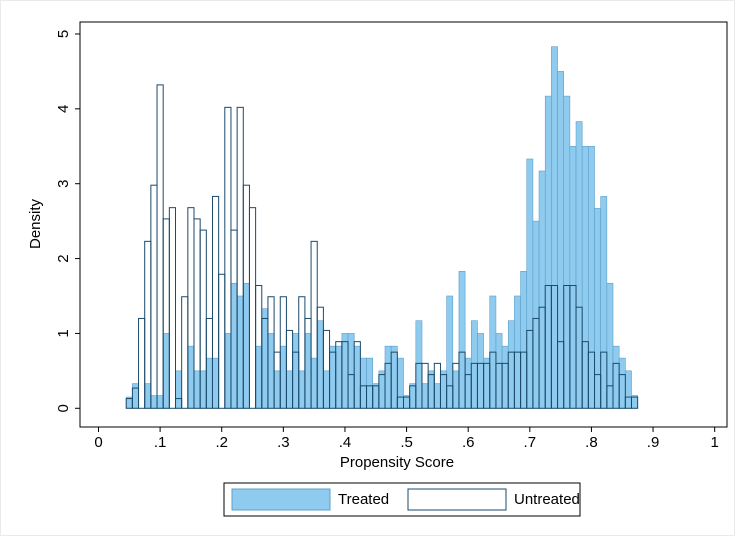 This screenshot has width=735, height=536. I want to click on legend-label: Treated, so click(363, 499).